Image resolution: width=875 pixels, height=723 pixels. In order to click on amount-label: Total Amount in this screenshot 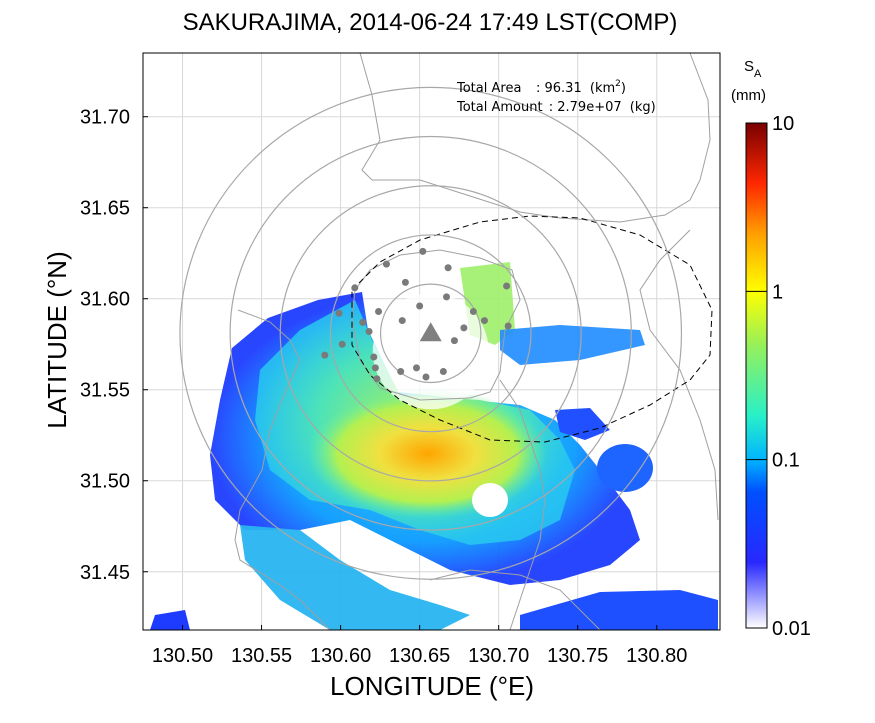, I will do `click(499, 107)`.